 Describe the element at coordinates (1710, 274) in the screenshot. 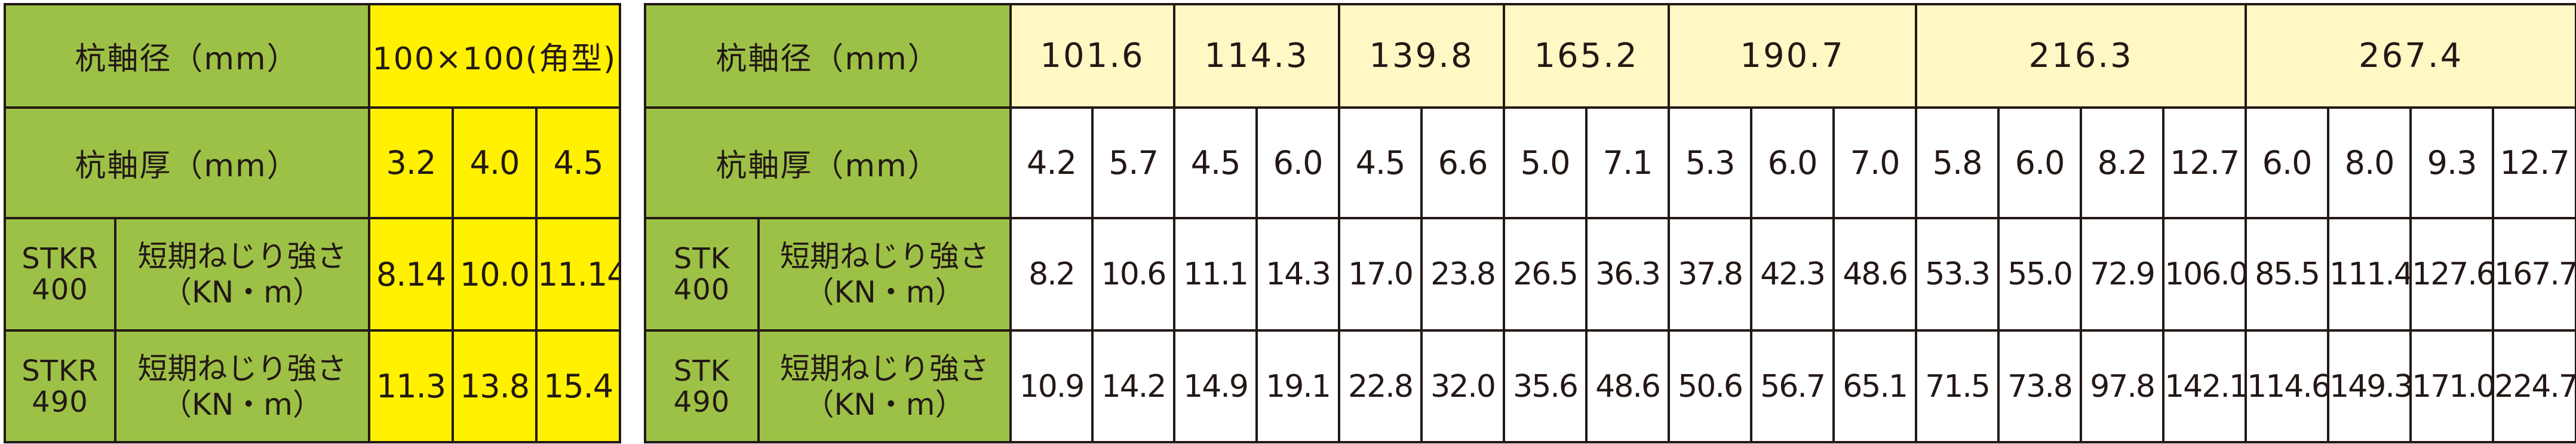

I see `value-cell: 37.8` at that location.